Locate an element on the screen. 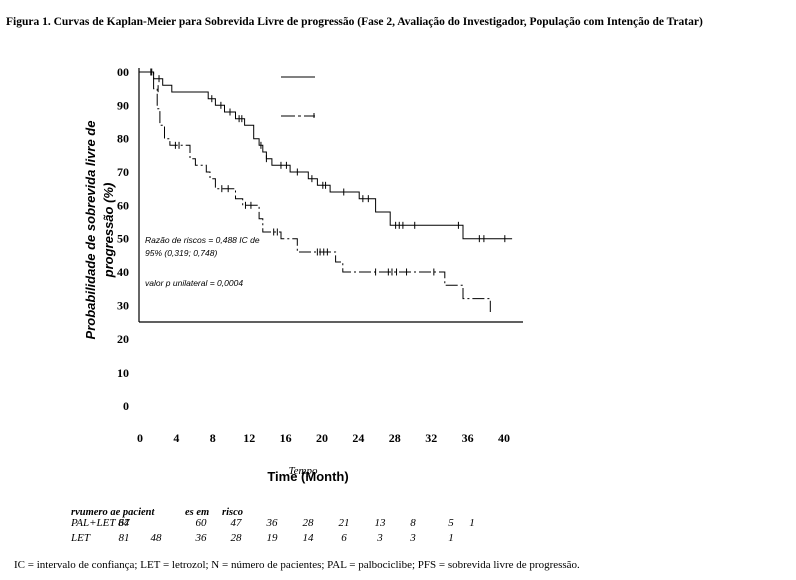 The width and height of the screenshot is (796, 580). y-tick-label: 30 is located at coordinates (123, 305).